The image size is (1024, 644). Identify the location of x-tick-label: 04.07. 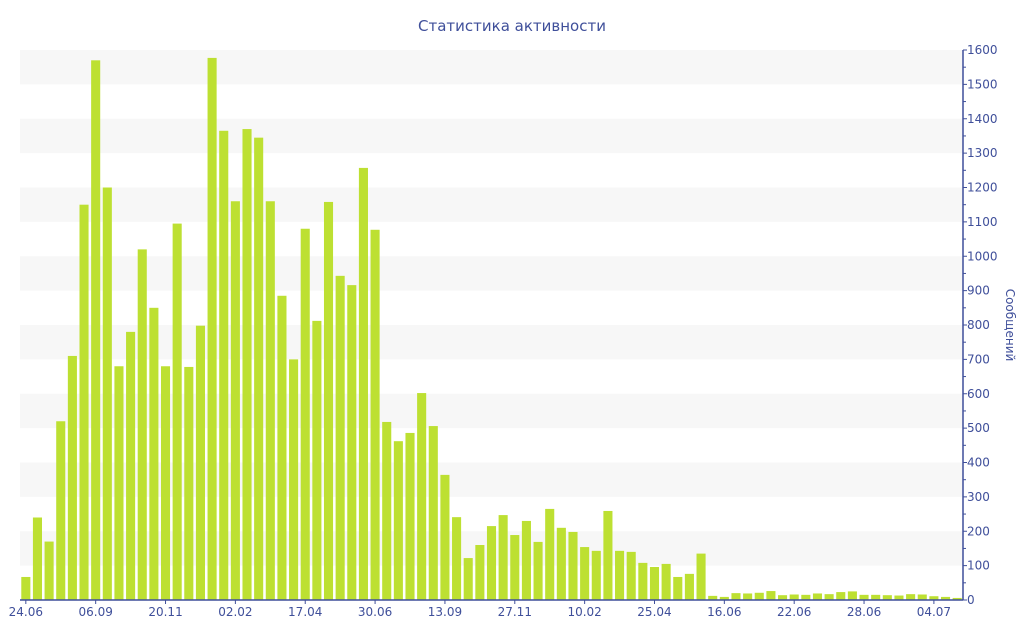
(934, 612).